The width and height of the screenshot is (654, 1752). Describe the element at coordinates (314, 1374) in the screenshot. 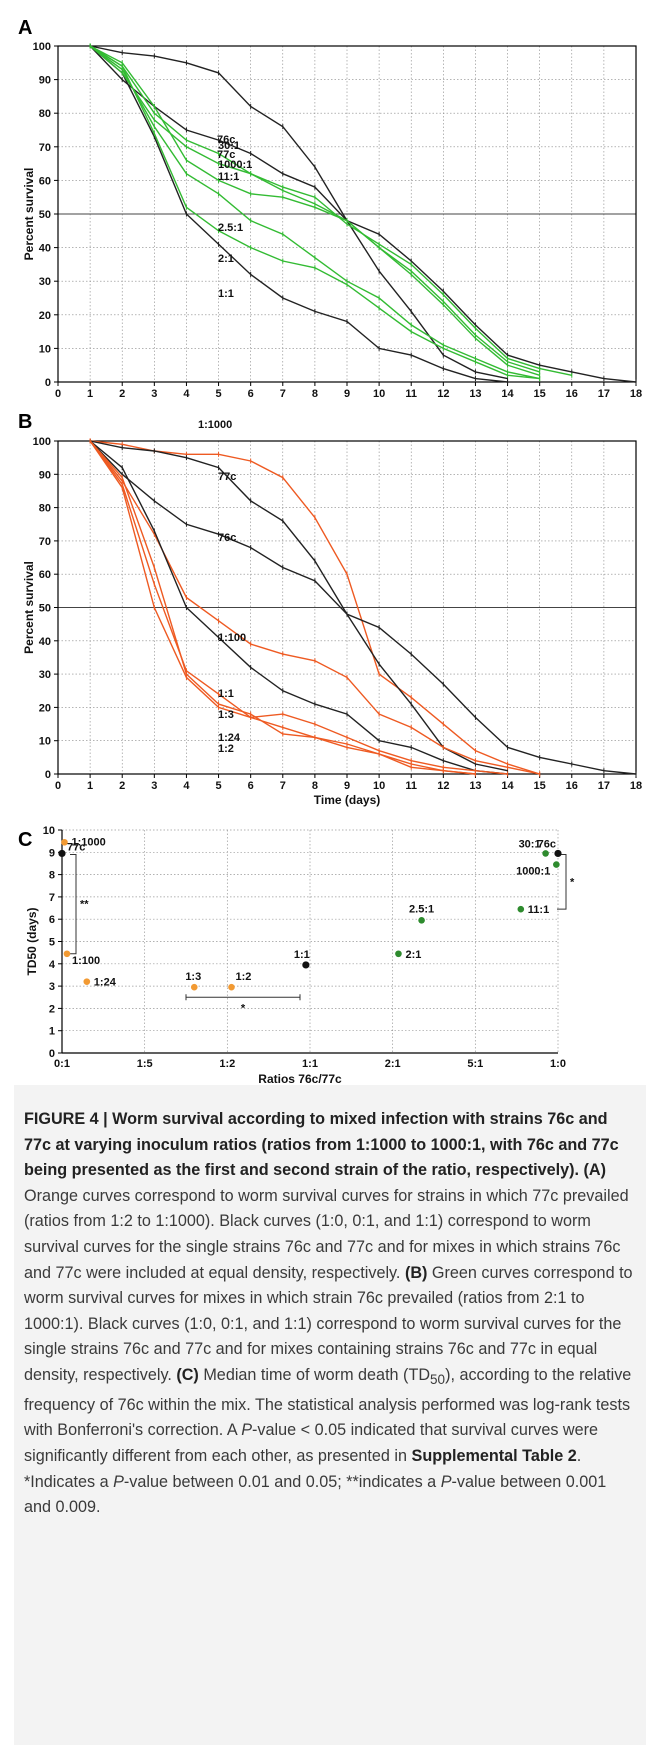

I see `caption-c-text-1: Median time of worm death (TD` at that location.